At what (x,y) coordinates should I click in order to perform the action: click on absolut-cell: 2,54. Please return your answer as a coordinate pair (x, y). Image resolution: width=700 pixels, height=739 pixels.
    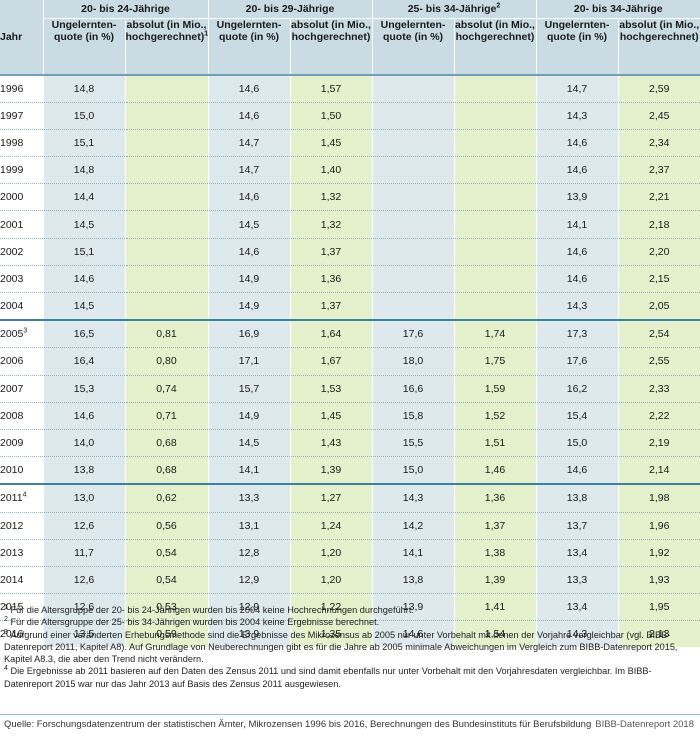
    Looking at the image, I should click on (658, 334).